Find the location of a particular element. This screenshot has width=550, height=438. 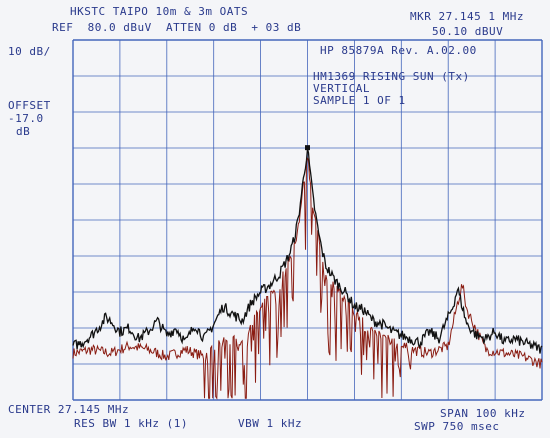

sample-count: SAMPLE 1 OF 1 is located at coordinates (359, 100).